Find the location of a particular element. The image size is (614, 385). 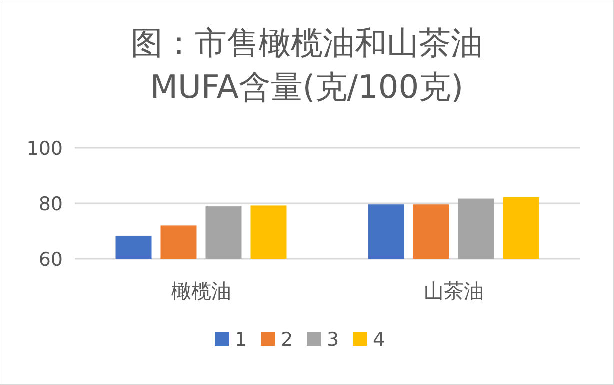

x-tick-label: 山茶油 is located at coordinates (454, 291).